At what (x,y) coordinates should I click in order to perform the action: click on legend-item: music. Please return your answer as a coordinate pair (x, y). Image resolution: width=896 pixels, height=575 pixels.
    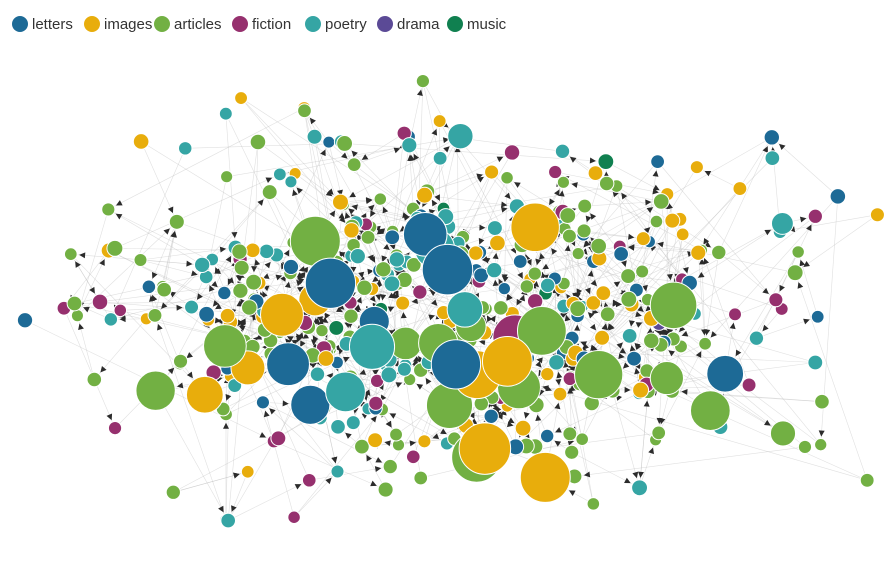
    Looking at the image, I should click on (477, 24).